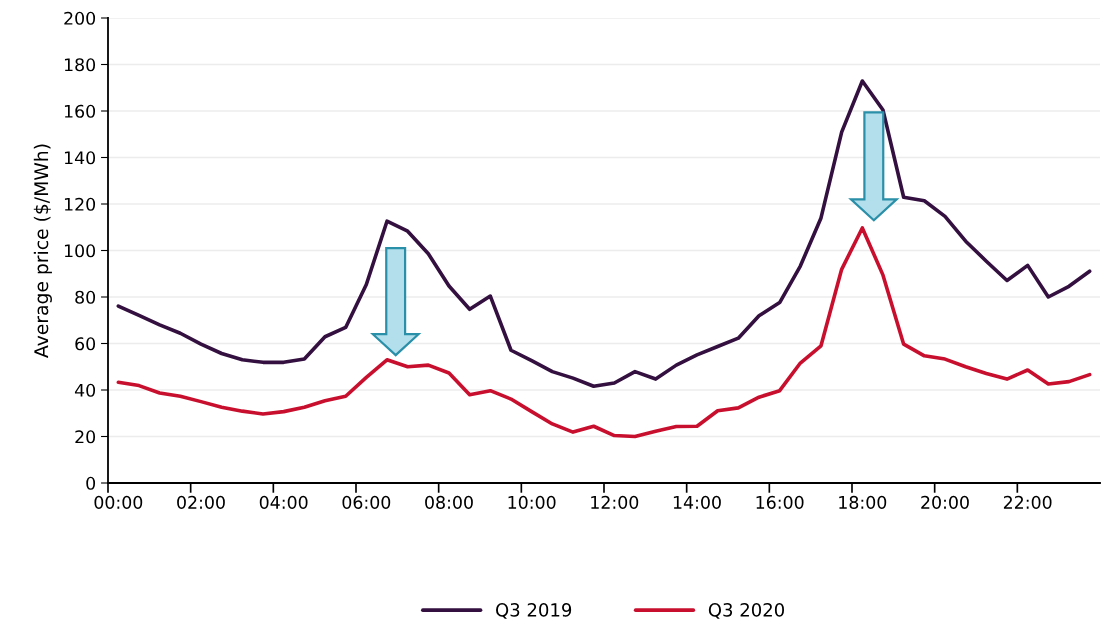 Image resolution: width=1102 pixels, height=628 pixels. I want to click on x-tick-label: 06:00, so click(366, 502).